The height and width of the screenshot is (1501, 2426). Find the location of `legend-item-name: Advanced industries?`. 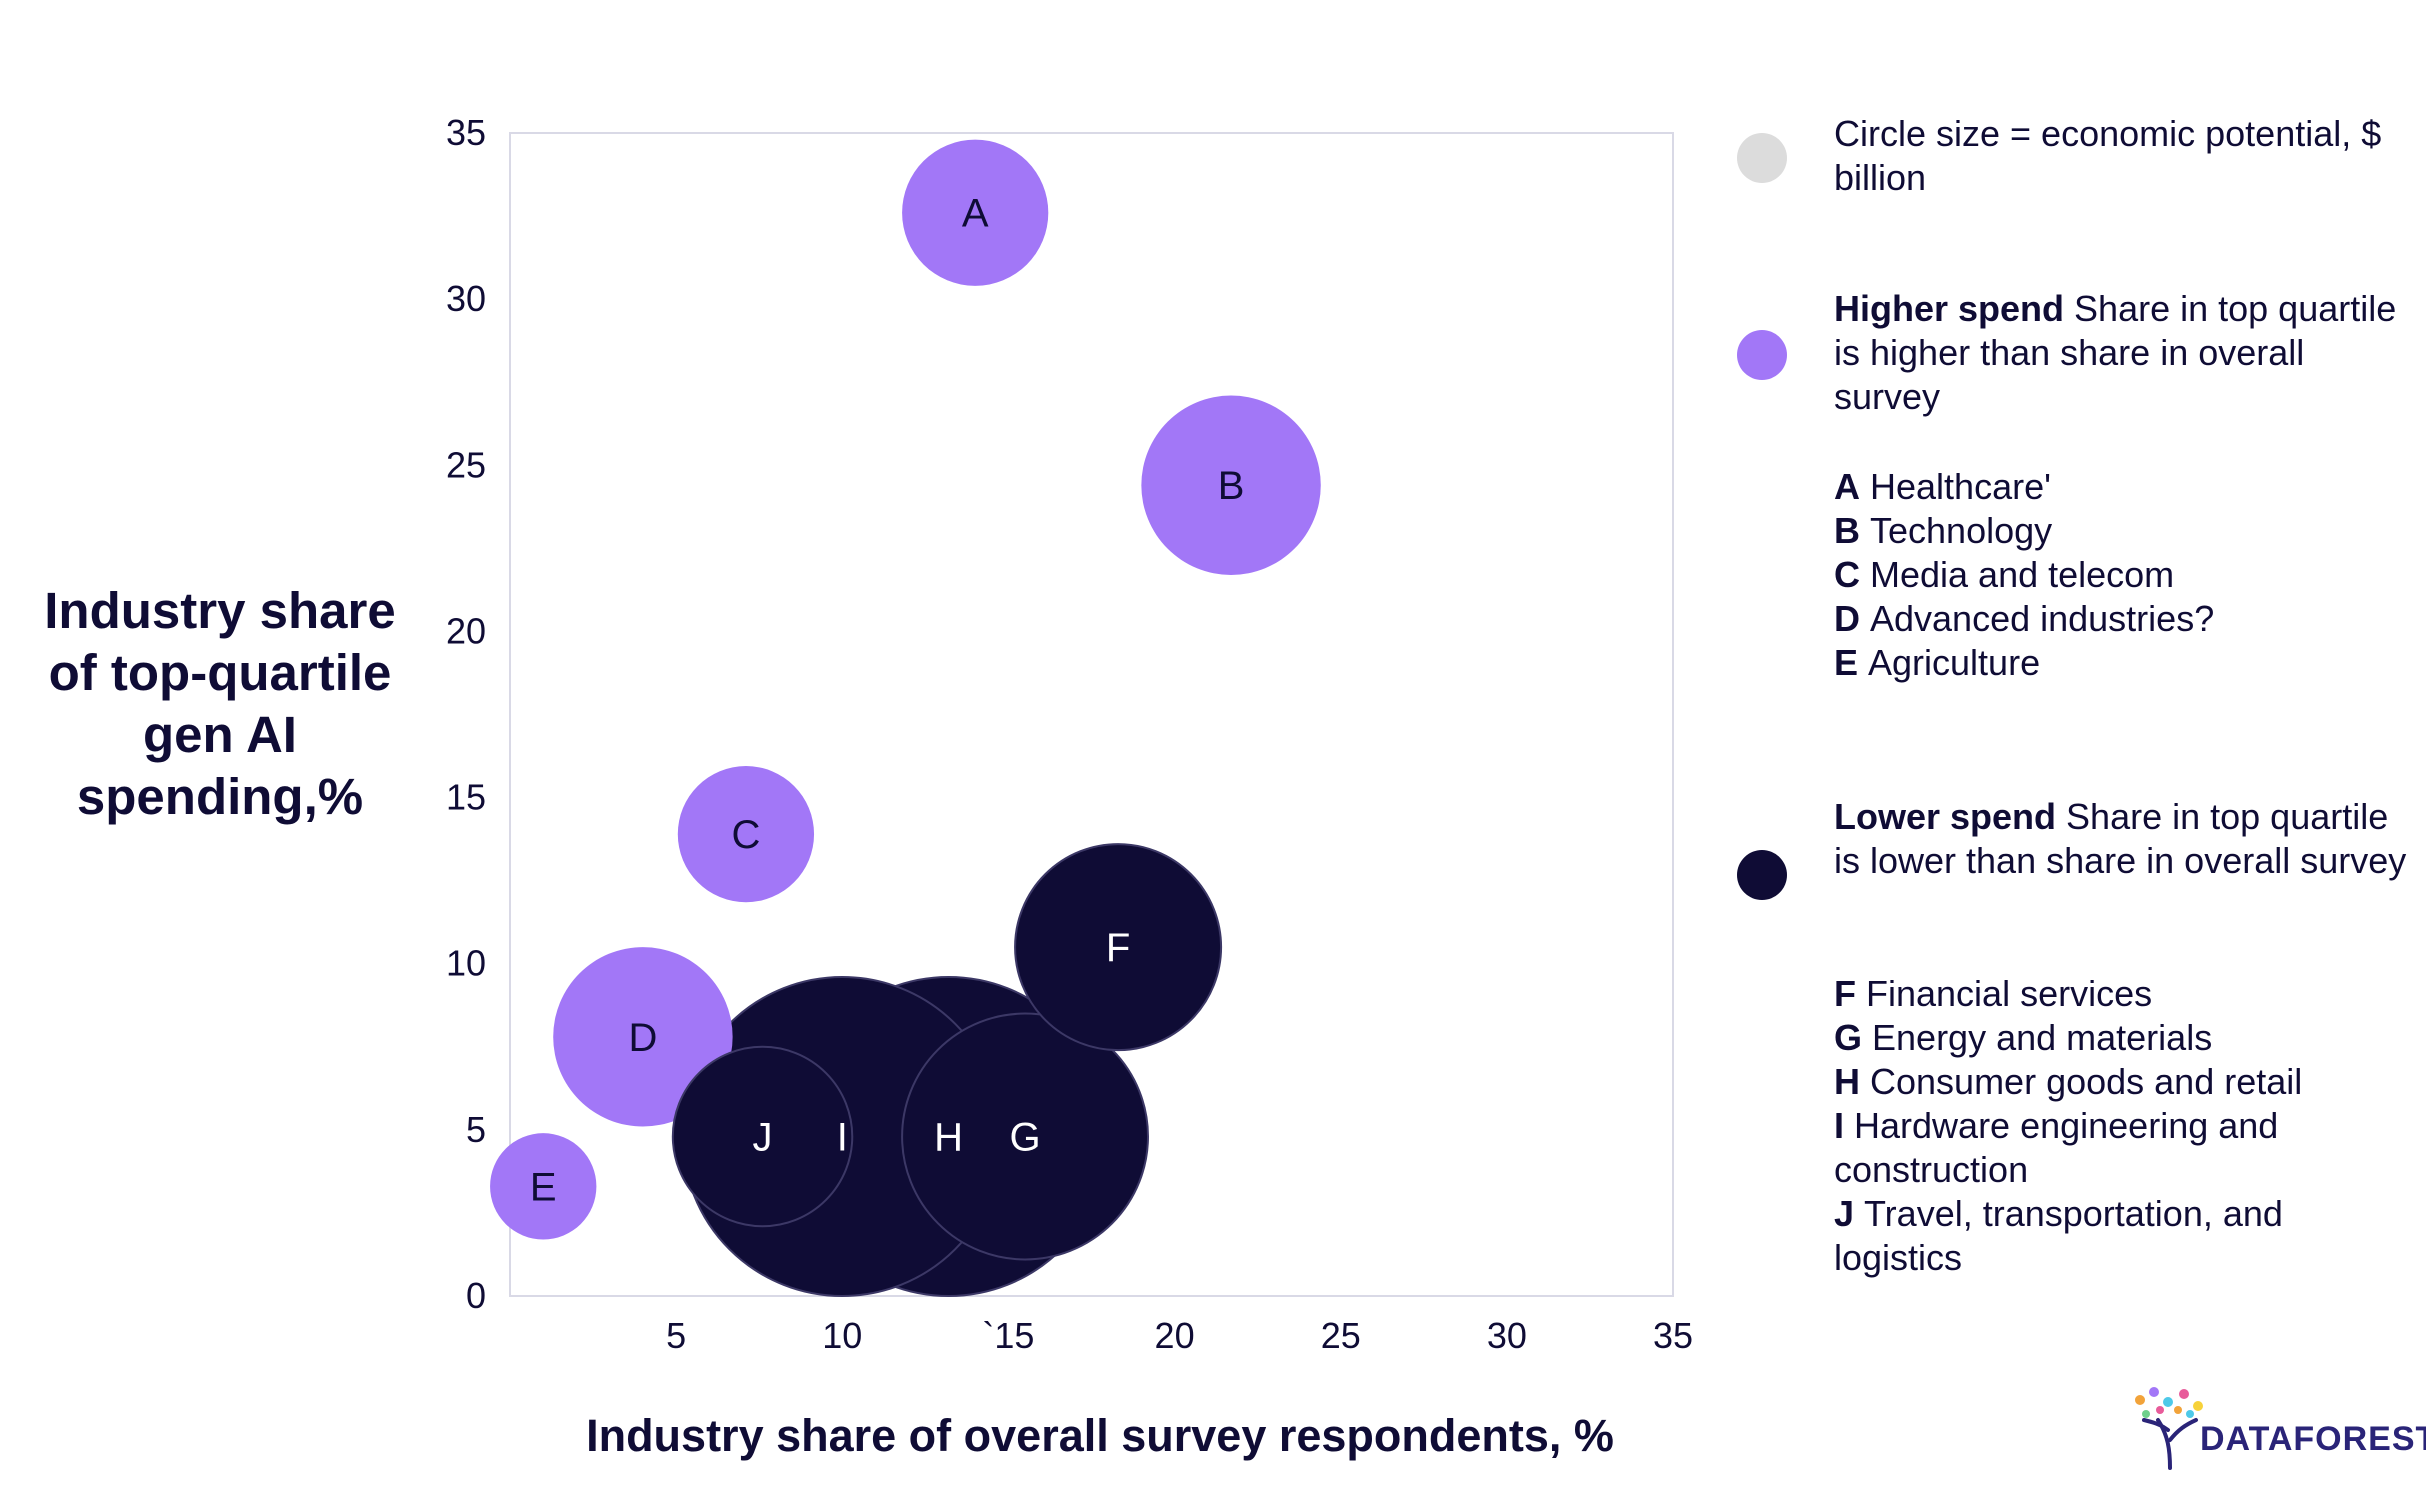

legend-item-name: Advanced industries? is located at coordinates (2042, 618).